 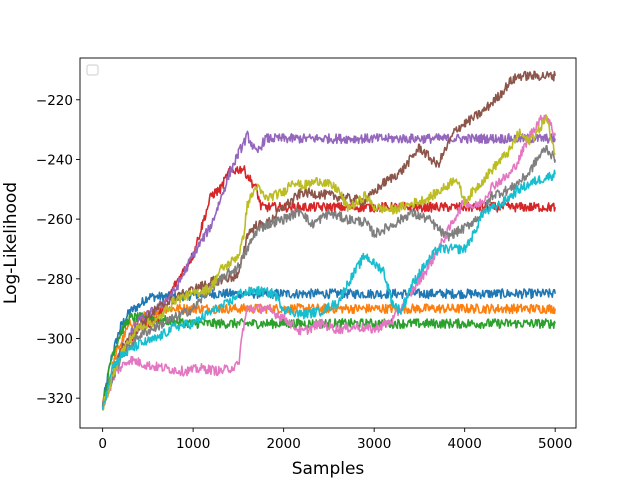 What do you see at coordinates (555, 444) in the screenshot?
I see `x-tick-label: 5000` at bounding box center [555, 444].